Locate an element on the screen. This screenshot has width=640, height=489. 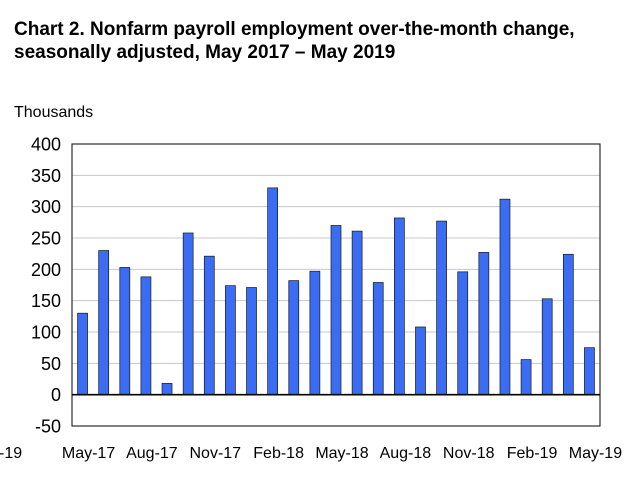
x-tick-label: Feb-19 is located at coordinates (532, 453).